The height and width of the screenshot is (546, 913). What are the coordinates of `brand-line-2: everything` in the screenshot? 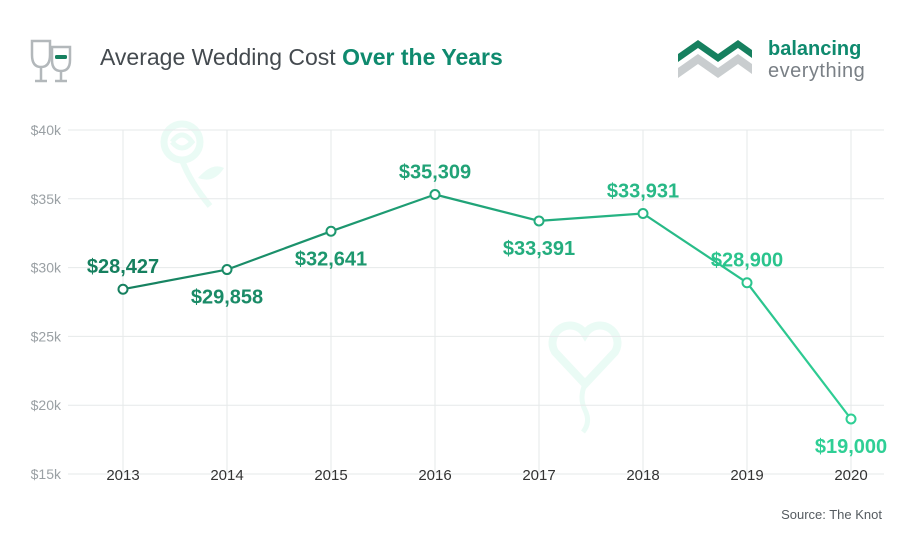 It's located at (817, 71).